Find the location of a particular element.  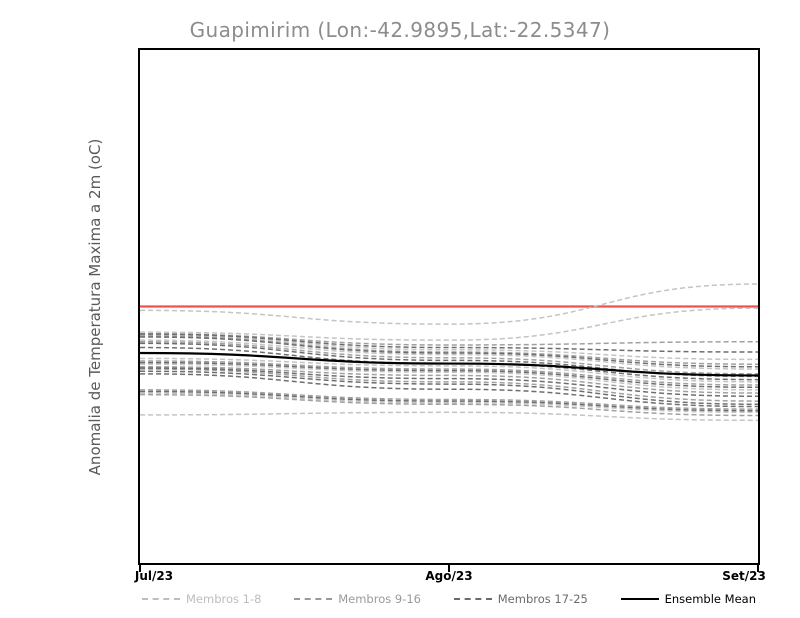

legend-label: Membros 9-16 is located at coordinates (379, 599).